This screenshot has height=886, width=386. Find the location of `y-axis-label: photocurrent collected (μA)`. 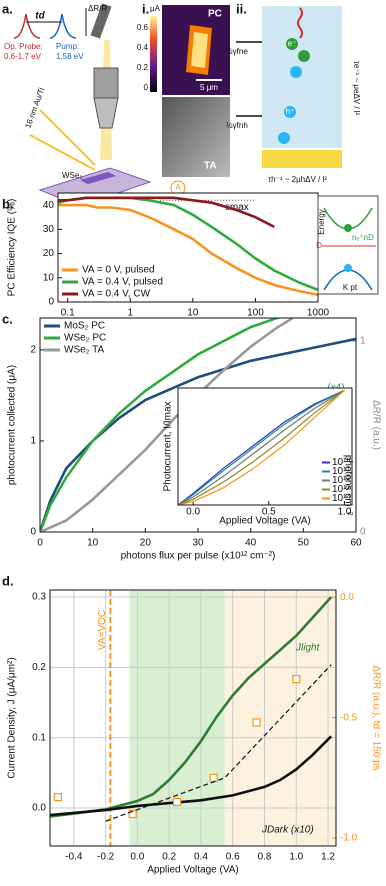

y-axis-label: photocurrent collected (μA) is located at coordinates (12, 425).